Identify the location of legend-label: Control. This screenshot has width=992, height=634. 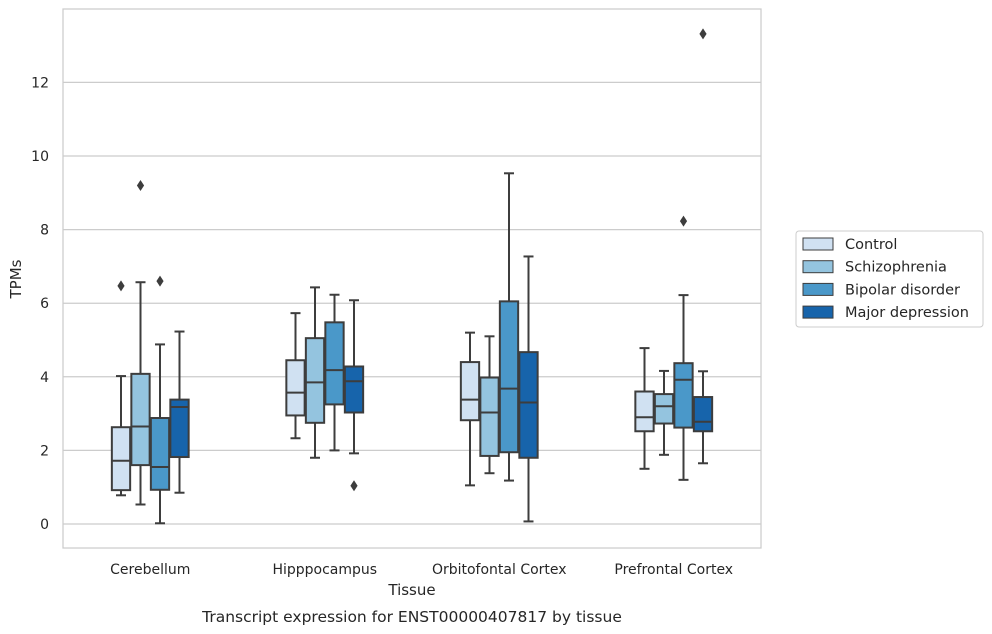
(871, 245).